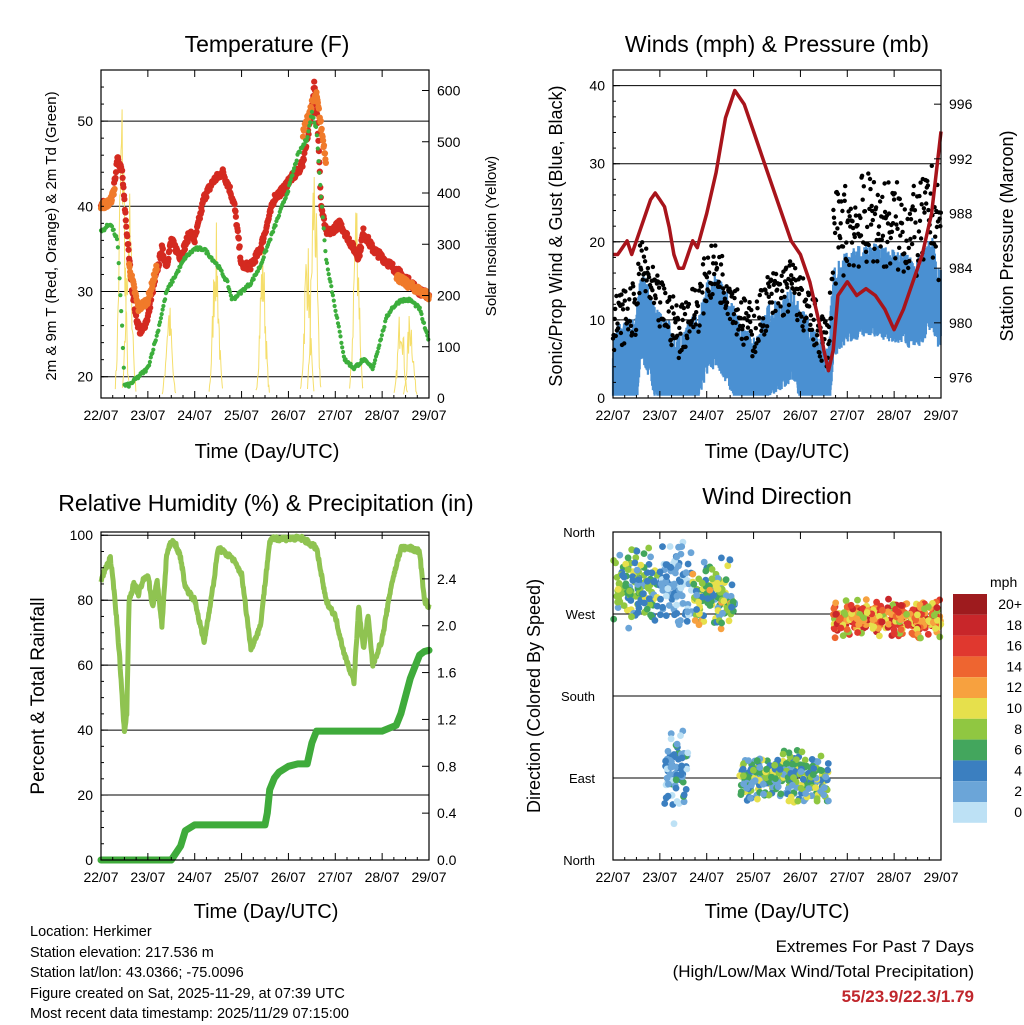 This screenshot has height=1025, width=1024. I want to click on temperature-x-axis-title: Time (Day/UTC), so click(267, 452).